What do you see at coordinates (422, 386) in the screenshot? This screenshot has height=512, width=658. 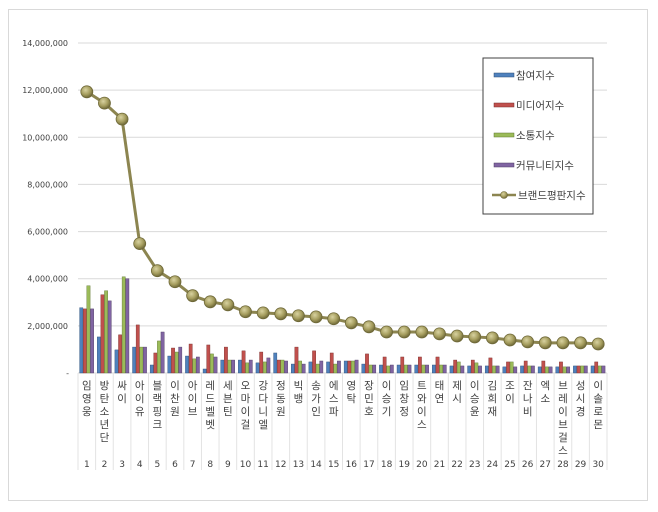 I see `svg-text: 트` at bounding box center [422, 386].